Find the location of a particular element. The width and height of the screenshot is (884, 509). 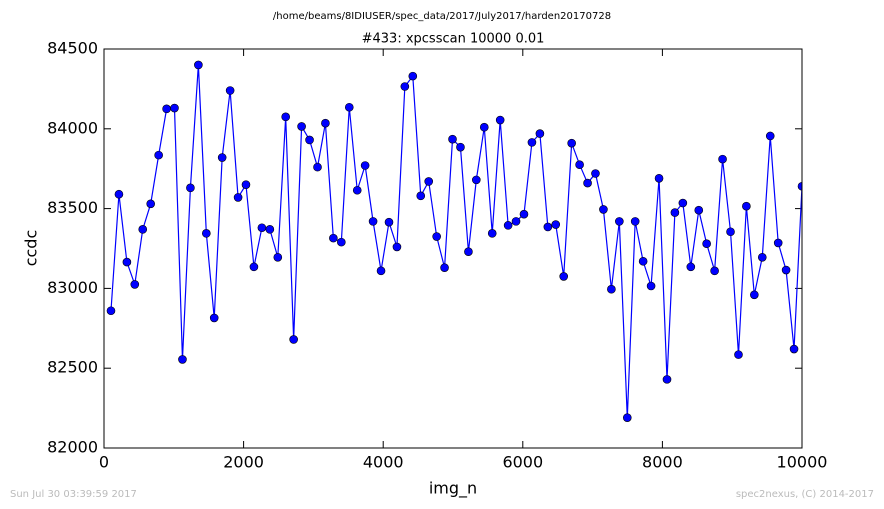

x-tick-label: 0 is located at coordinates (104, 462).